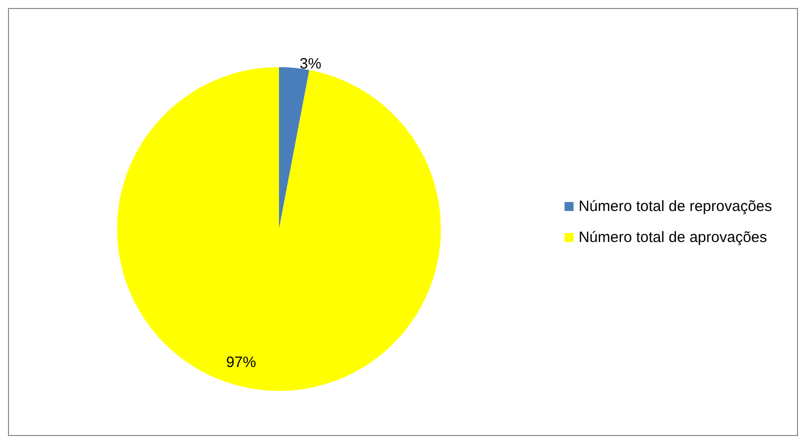  I want to click on legend-label: Número total de reprovações, so click(675, 206).